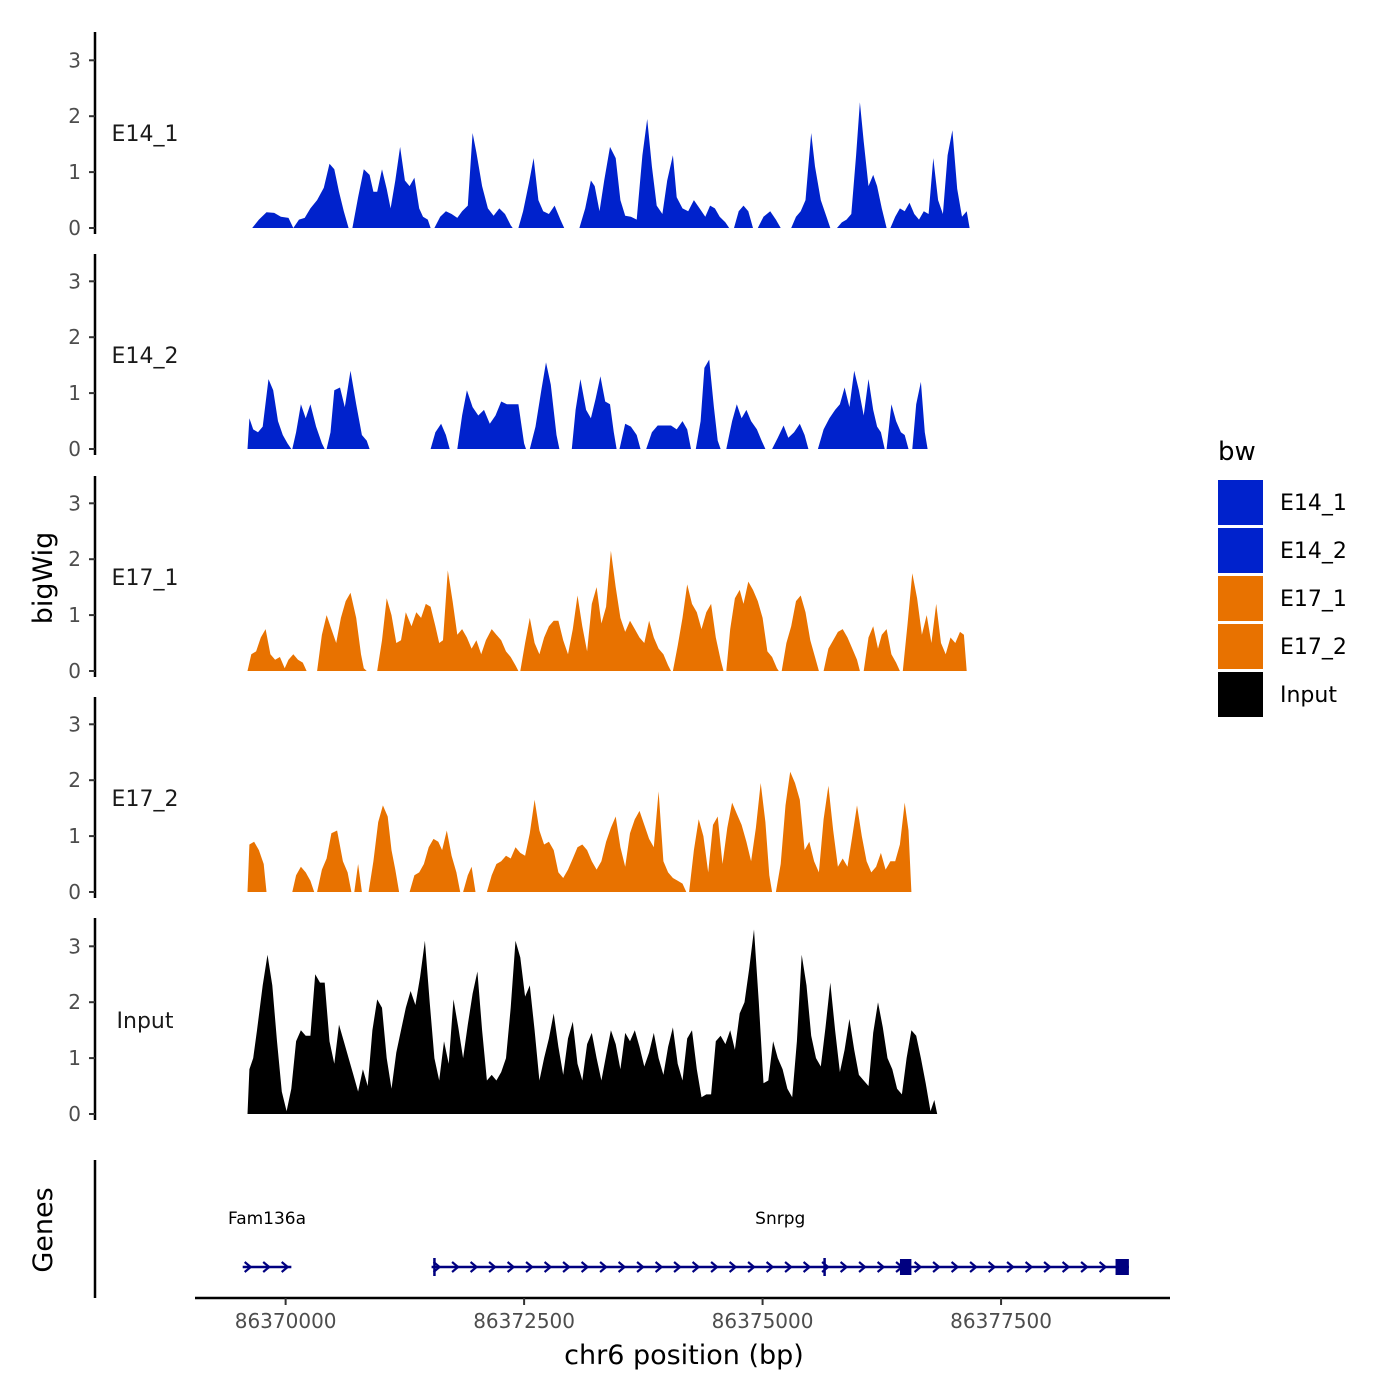 This screenshot has height=1400, width=1400. I want to click on legend: bw E14_1 E14_2 E17_1 E17_2 Input, so click(1282, 577).